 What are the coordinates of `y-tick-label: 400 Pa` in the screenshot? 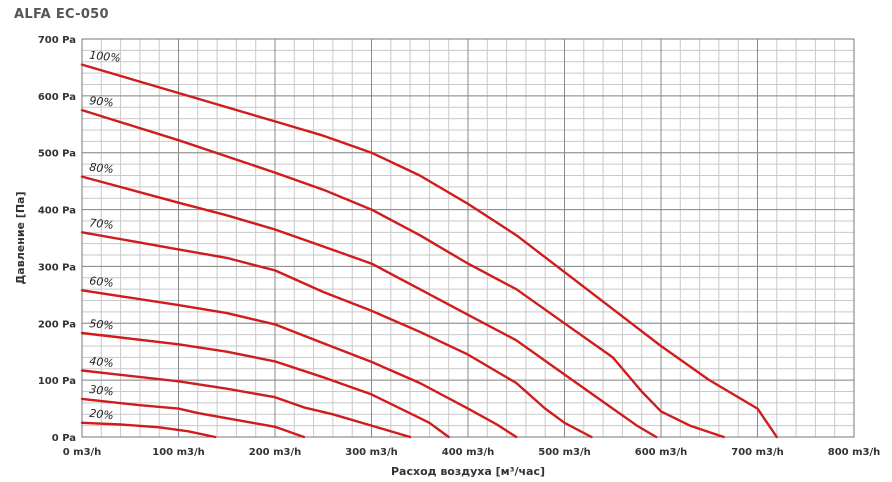 It's located at (57, 211).